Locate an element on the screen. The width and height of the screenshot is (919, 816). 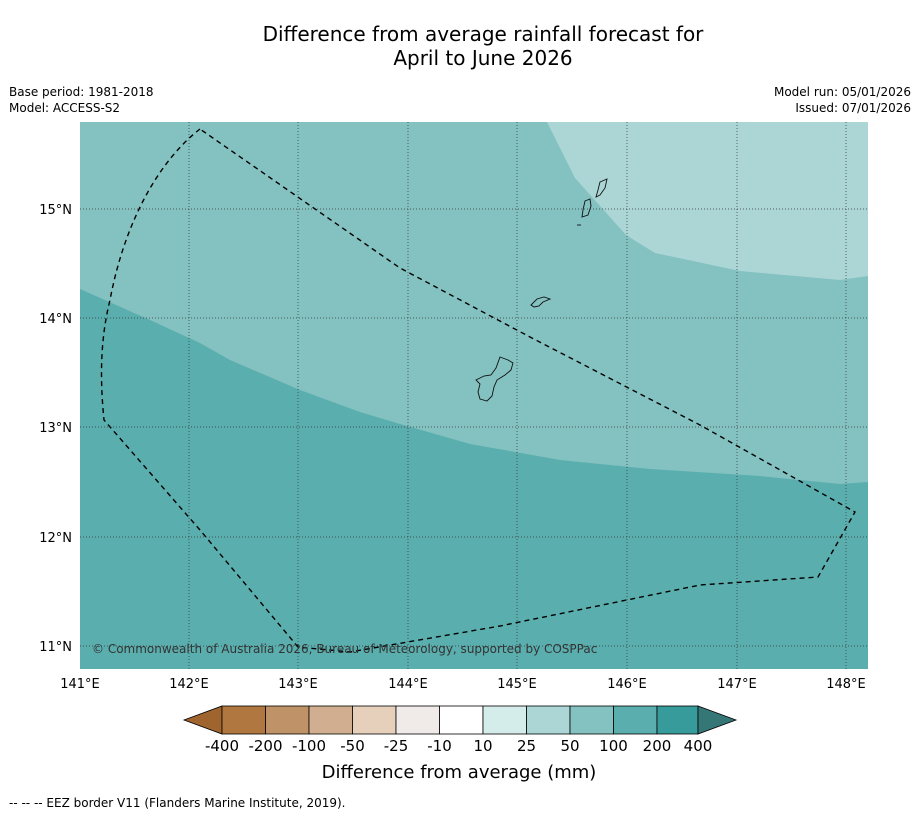
lon-tick-141: 141°E is located at coordinates (80, 684).